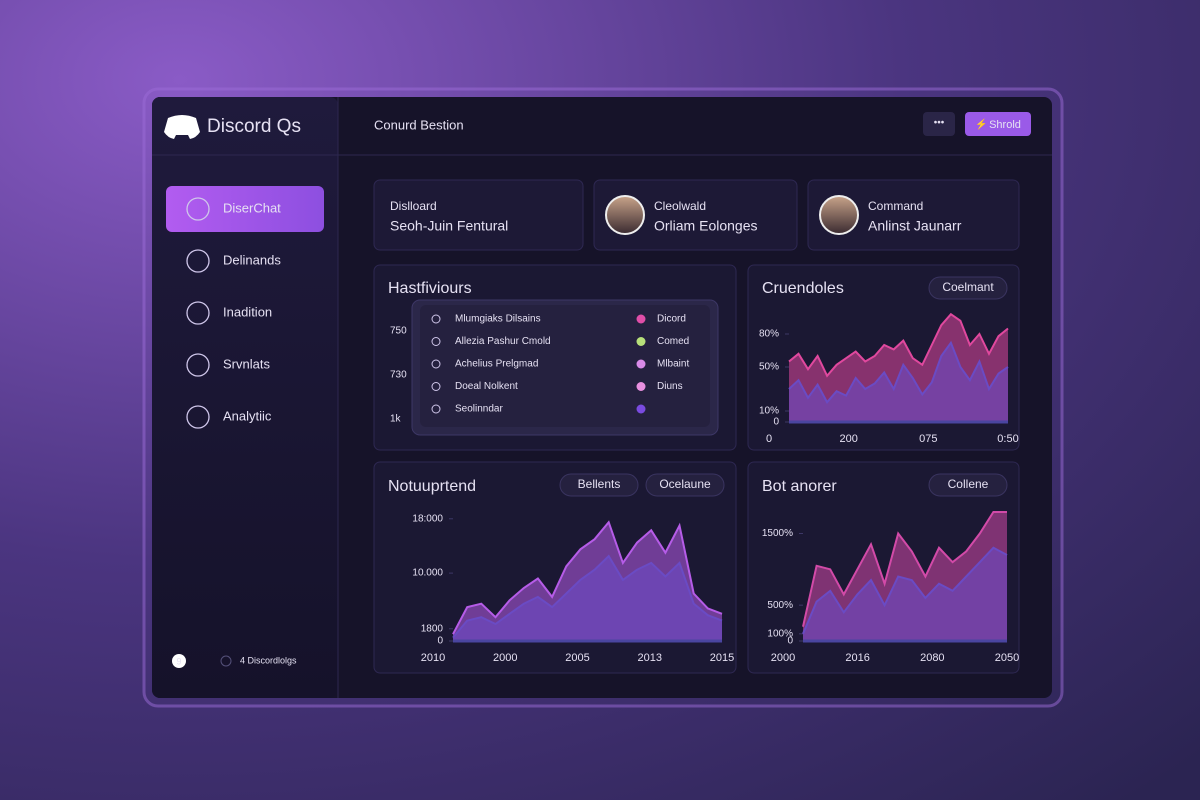 Image resolution: width=1200 pixels, height=800 pixels. What do you see at coordinates (247, 311) in the screenshot?
I see `nav-item: Inadition` at bounding box center [247, 311].